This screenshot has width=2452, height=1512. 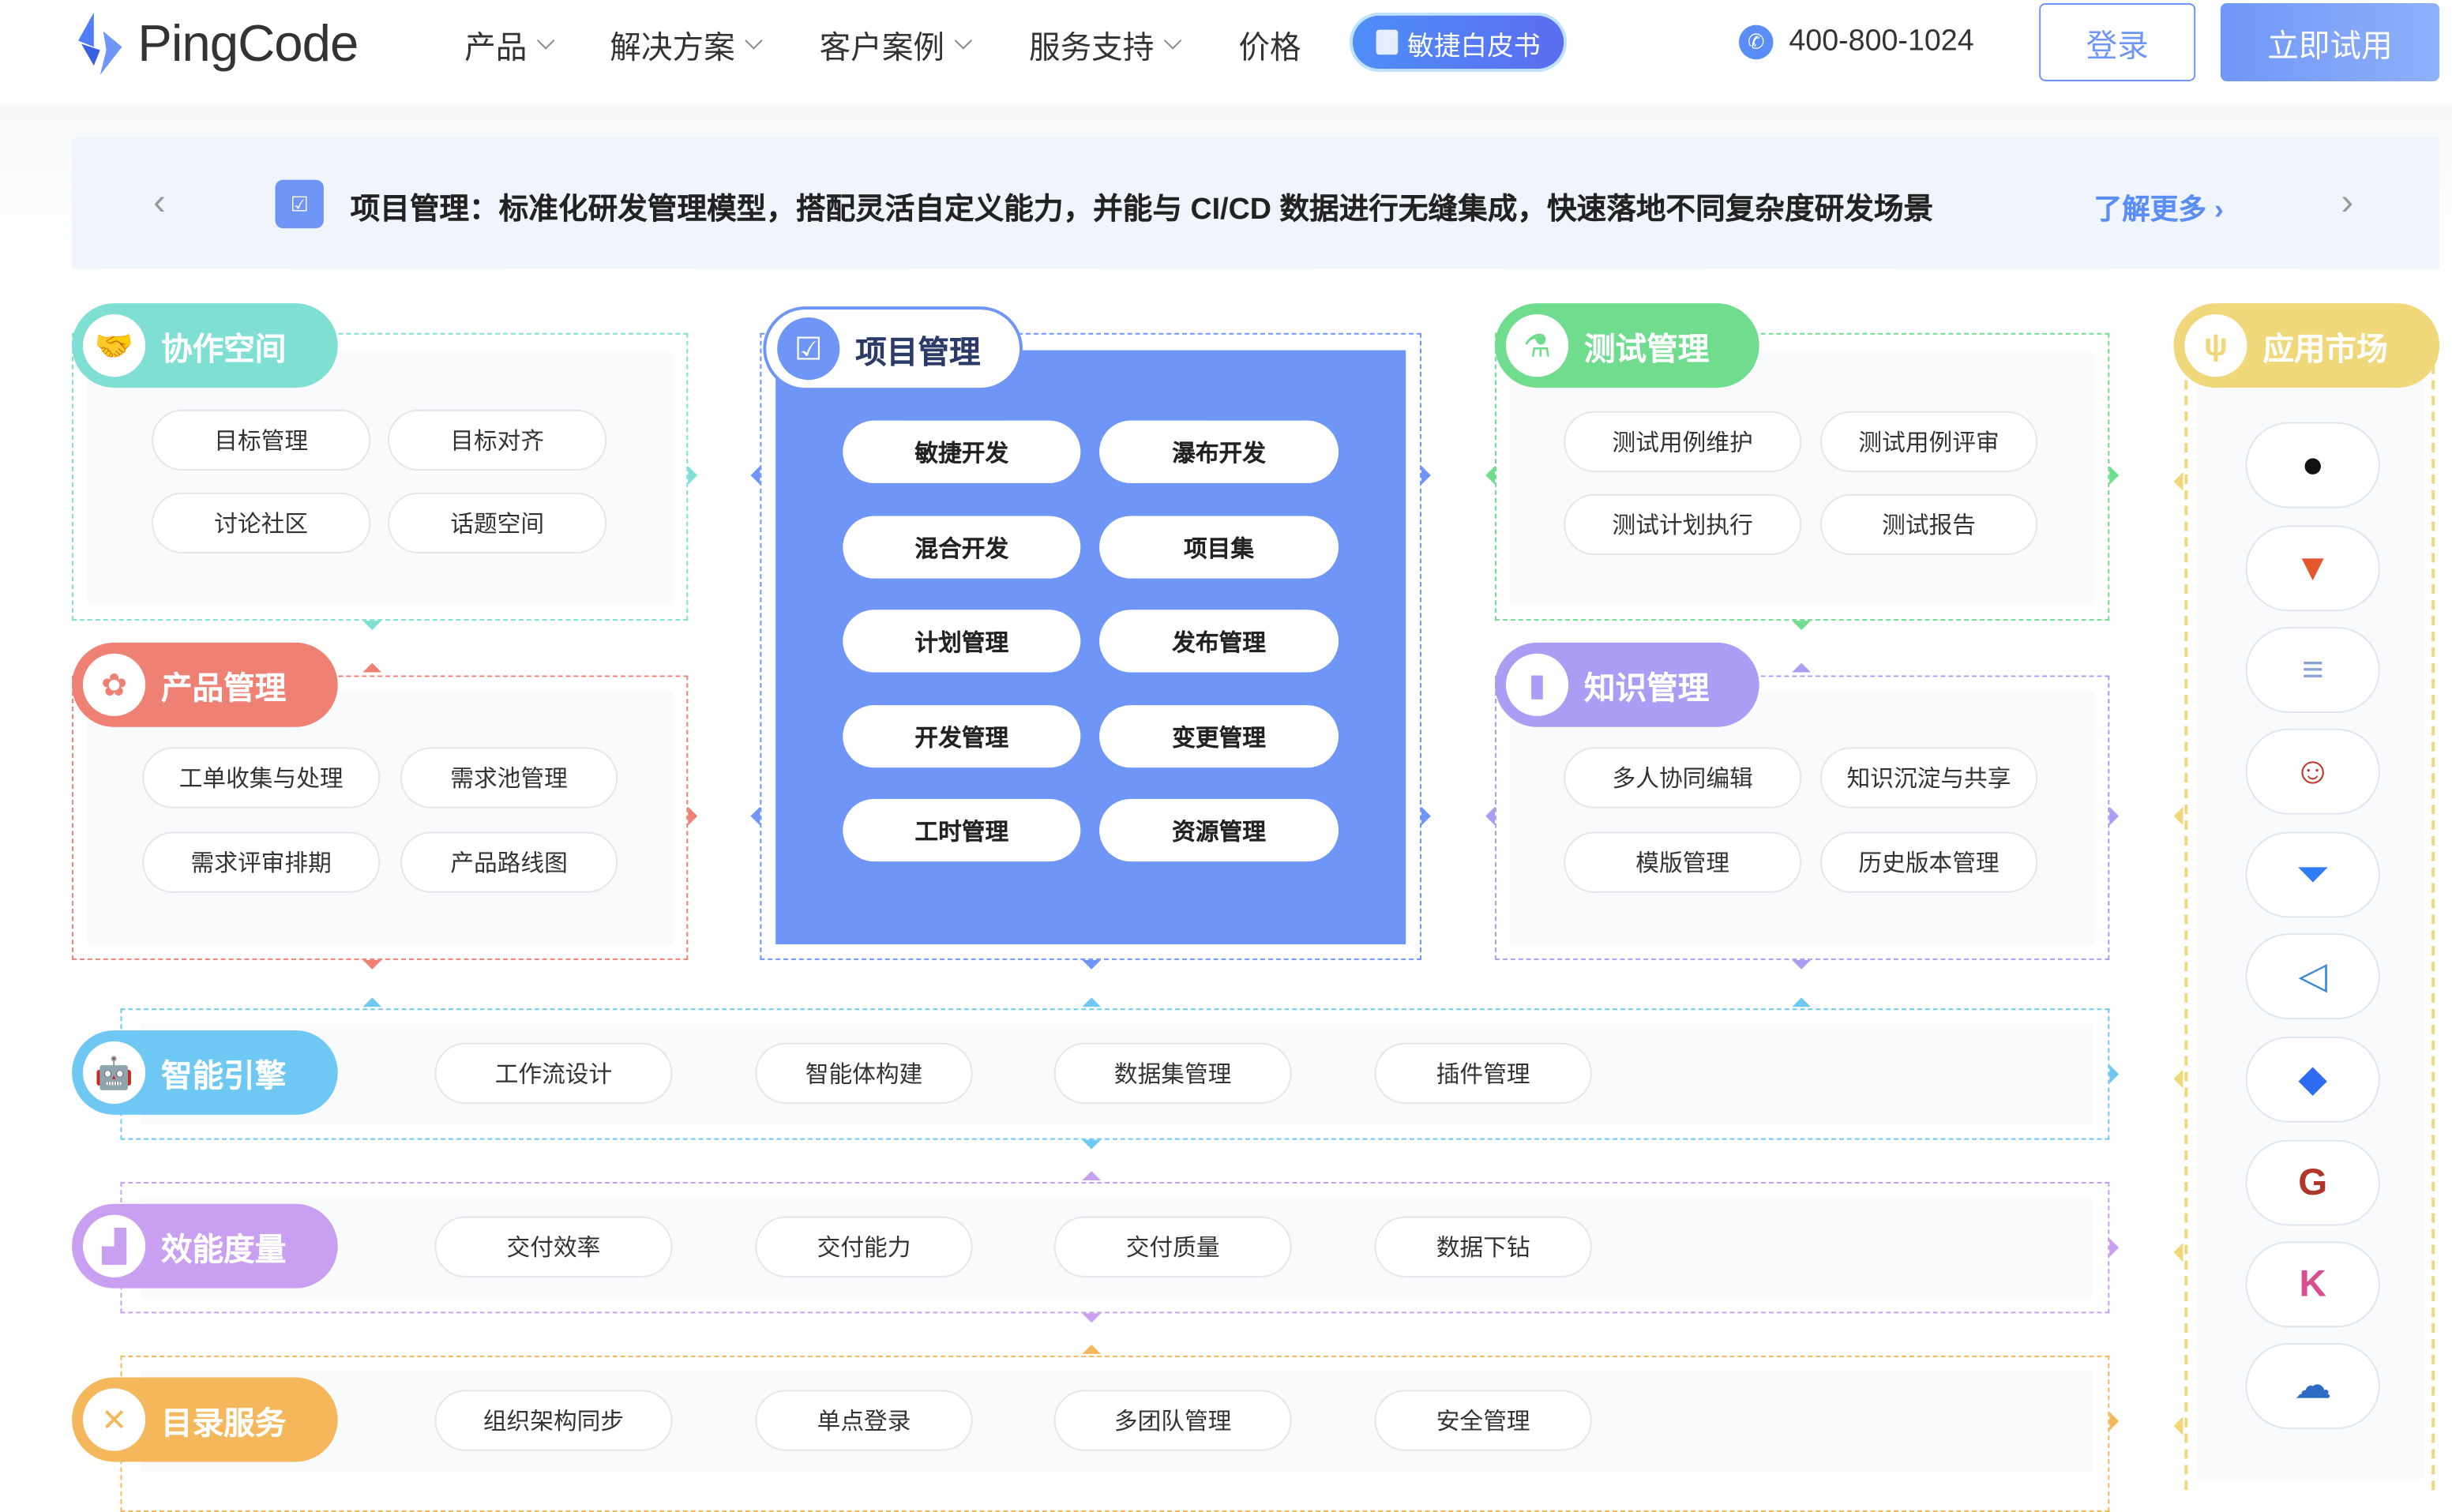 I want to click on product-item: 工单收集与处理, so click(x=261, y=778).